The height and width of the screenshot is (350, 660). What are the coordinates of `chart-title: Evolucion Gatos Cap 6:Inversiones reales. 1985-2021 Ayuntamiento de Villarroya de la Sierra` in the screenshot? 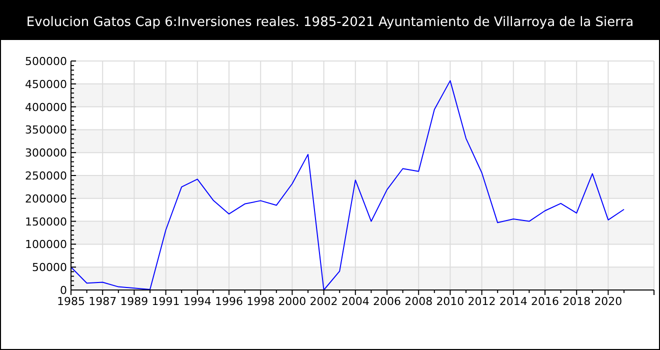 It's located at (330, 22).